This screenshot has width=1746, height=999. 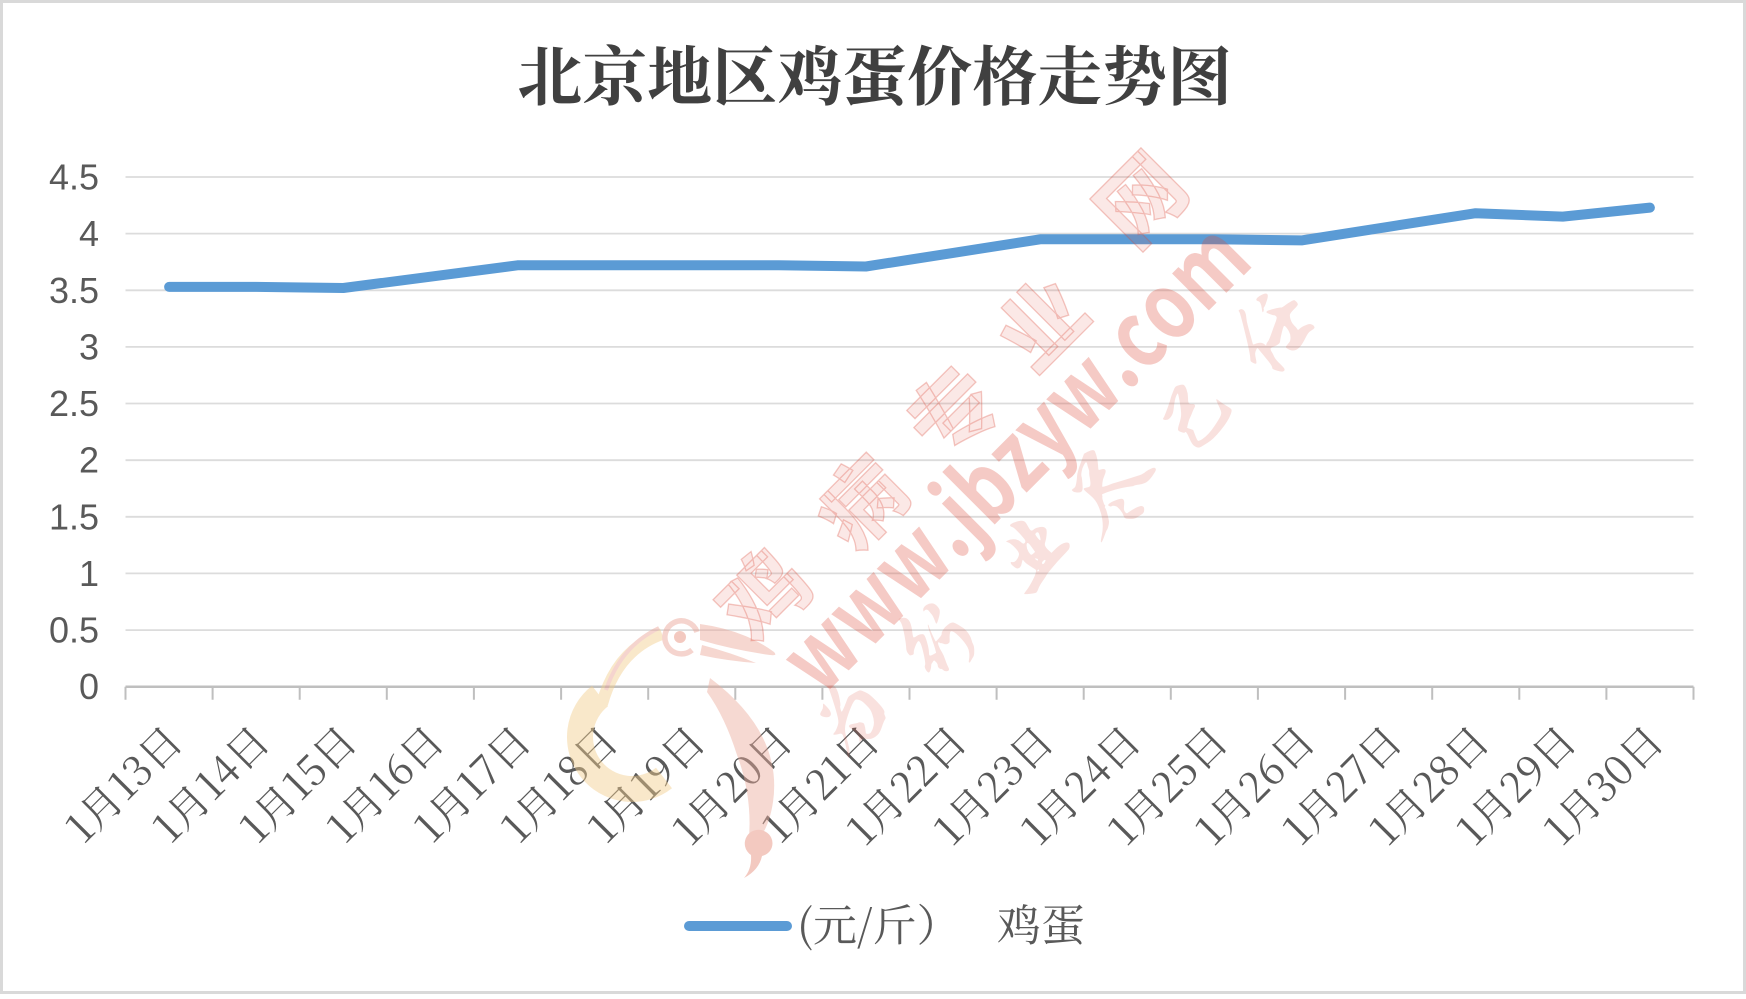 What do you see at coordinates (74, 630) in the screenshot?
I see `svg-text: 0.5` at bounding box center [74, 630].